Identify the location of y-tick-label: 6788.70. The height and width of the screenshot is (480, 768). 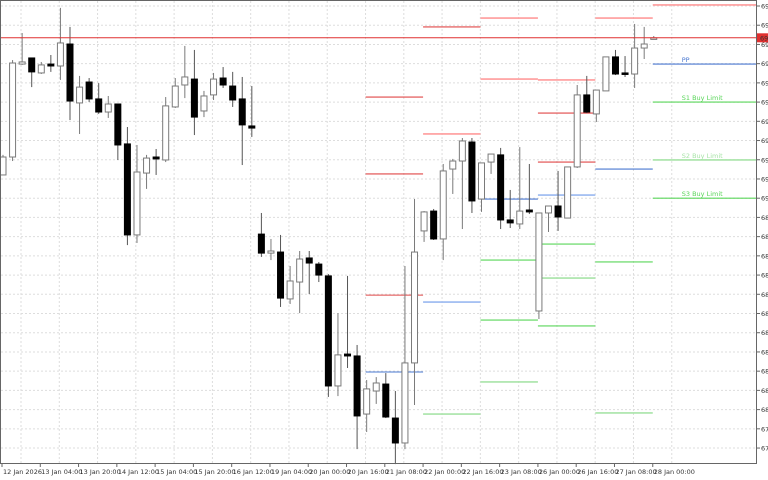
(764, 449).